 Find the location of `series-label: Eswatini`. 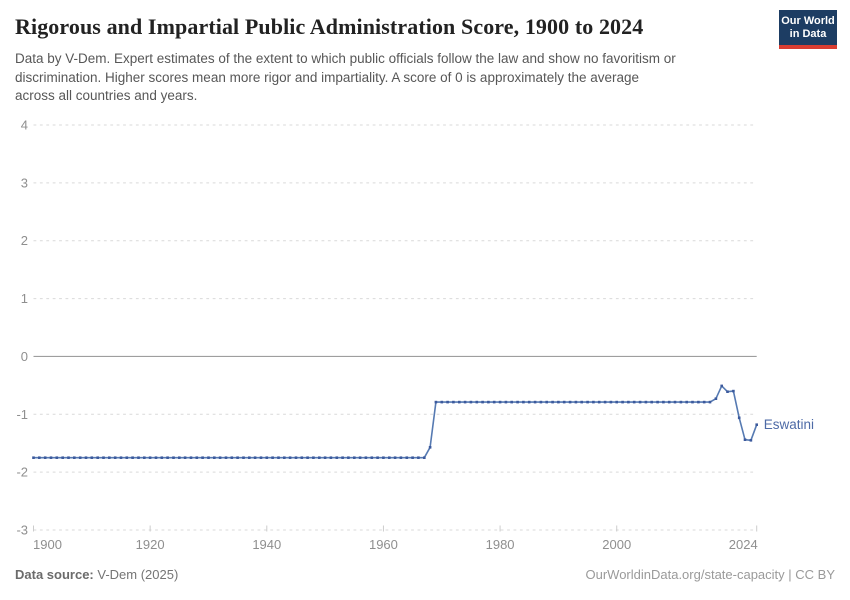

series-label: Eswatini is located at coordinates (789, 424).